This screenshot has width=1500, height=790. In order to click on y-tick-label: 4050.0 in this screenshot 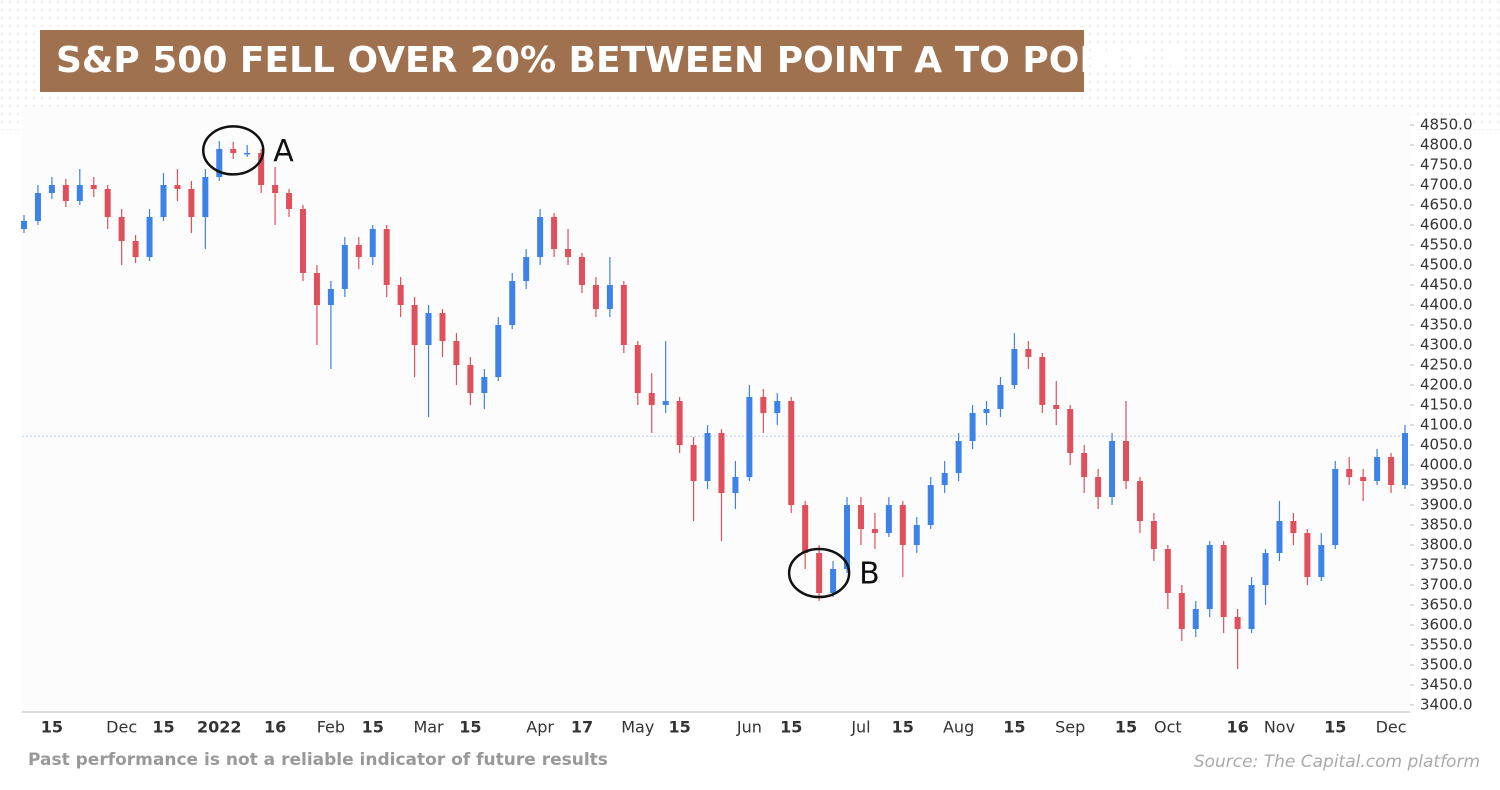, I will do `click(1446, 445)`.